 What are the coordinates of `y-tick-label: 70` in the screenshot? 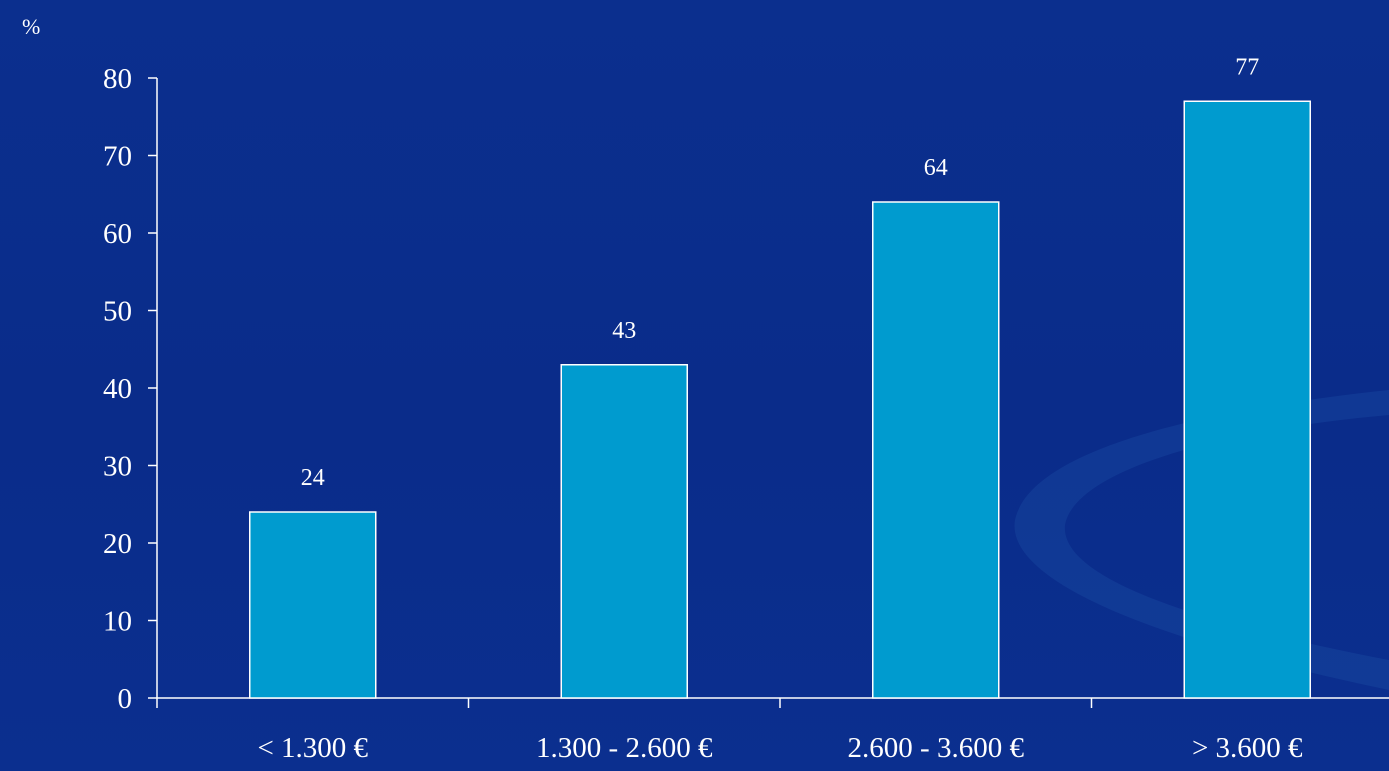 It's located at (117, 157).